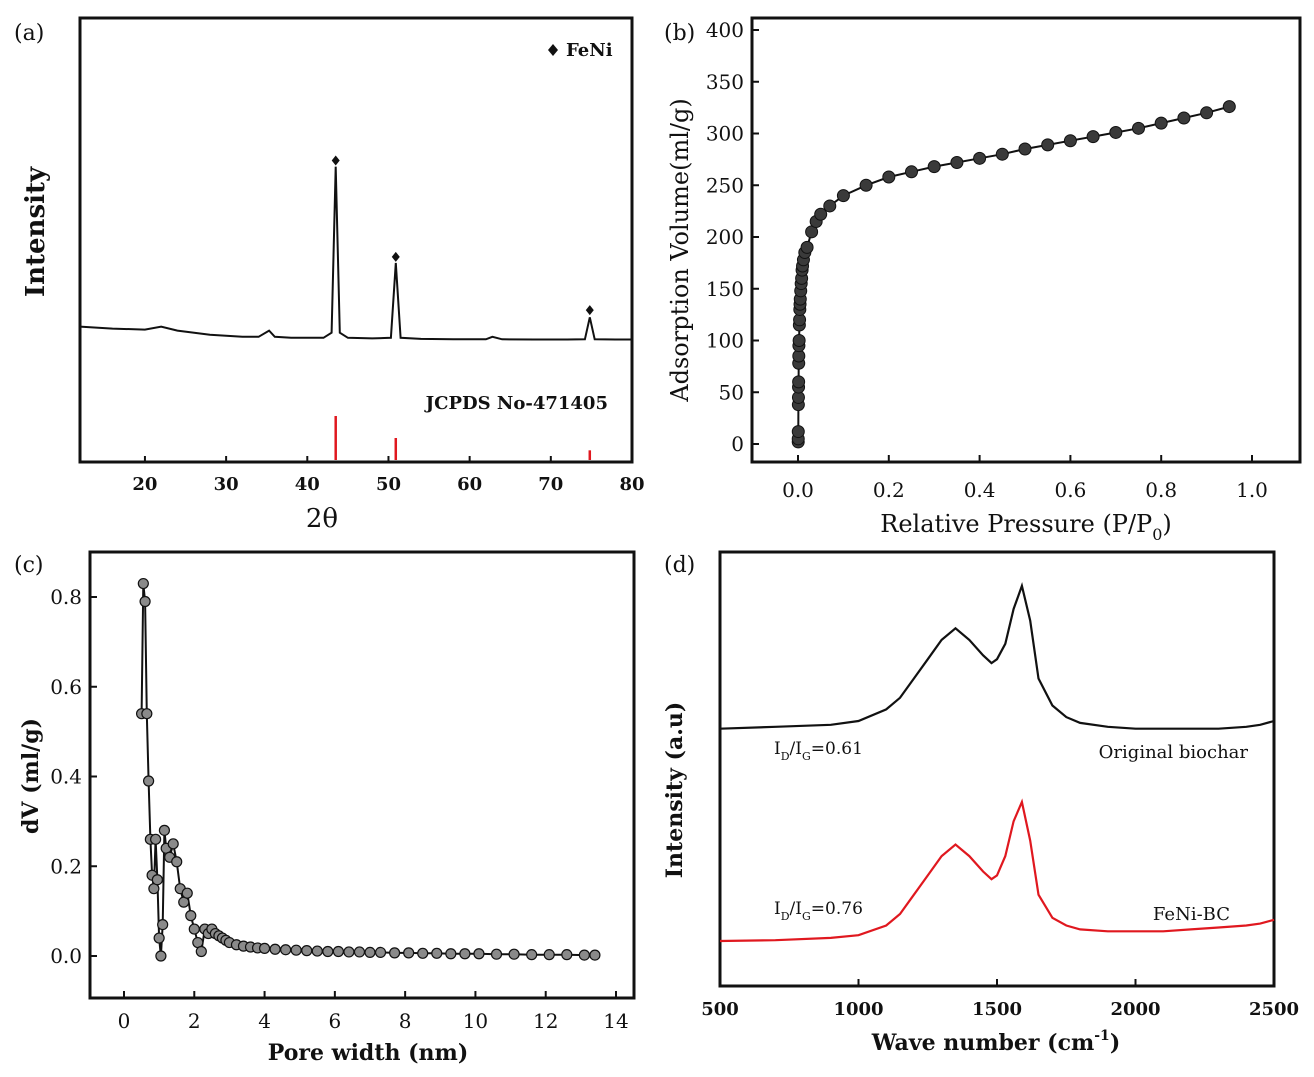 This screenshot has height=1077, width=1314. Describe the element at coordinates (307, 484) in the screenshot. I see `x-tick-label: 40` at that location.